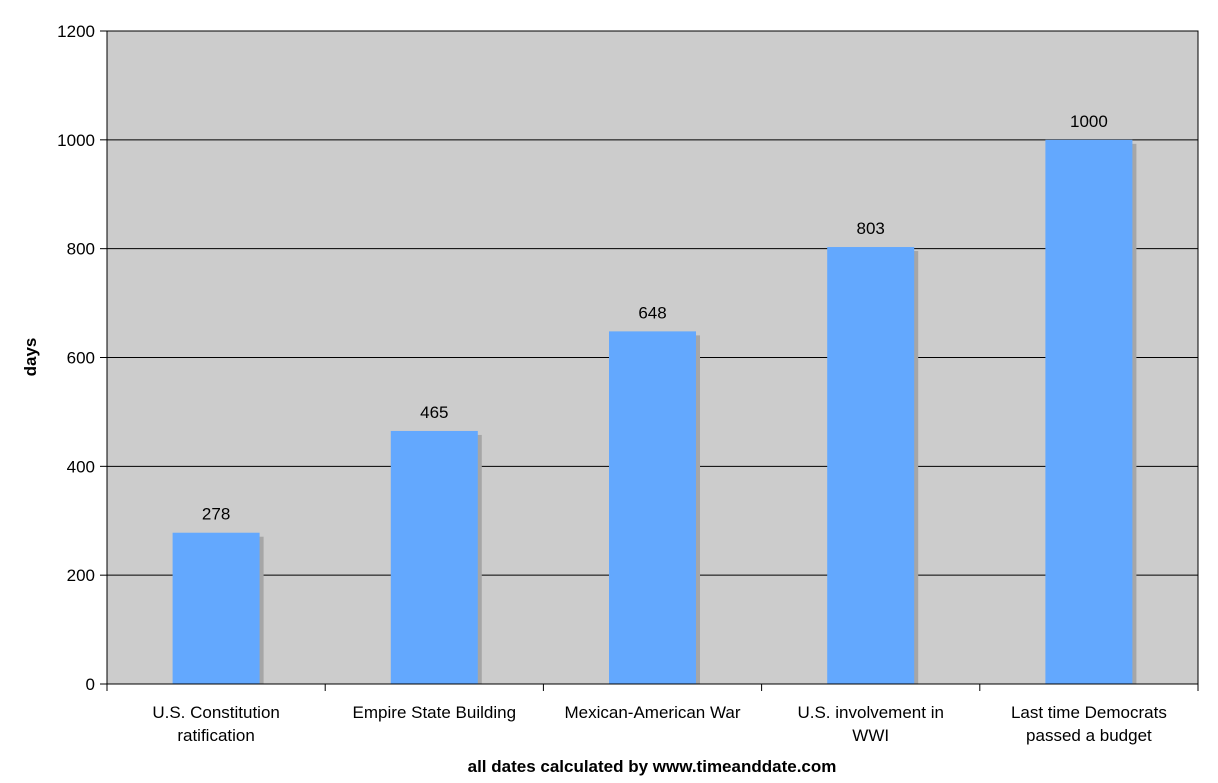 The width and height of the screenshot is (1218, 783). I want to click on y-tick-label: 1000, so click(76, 140).